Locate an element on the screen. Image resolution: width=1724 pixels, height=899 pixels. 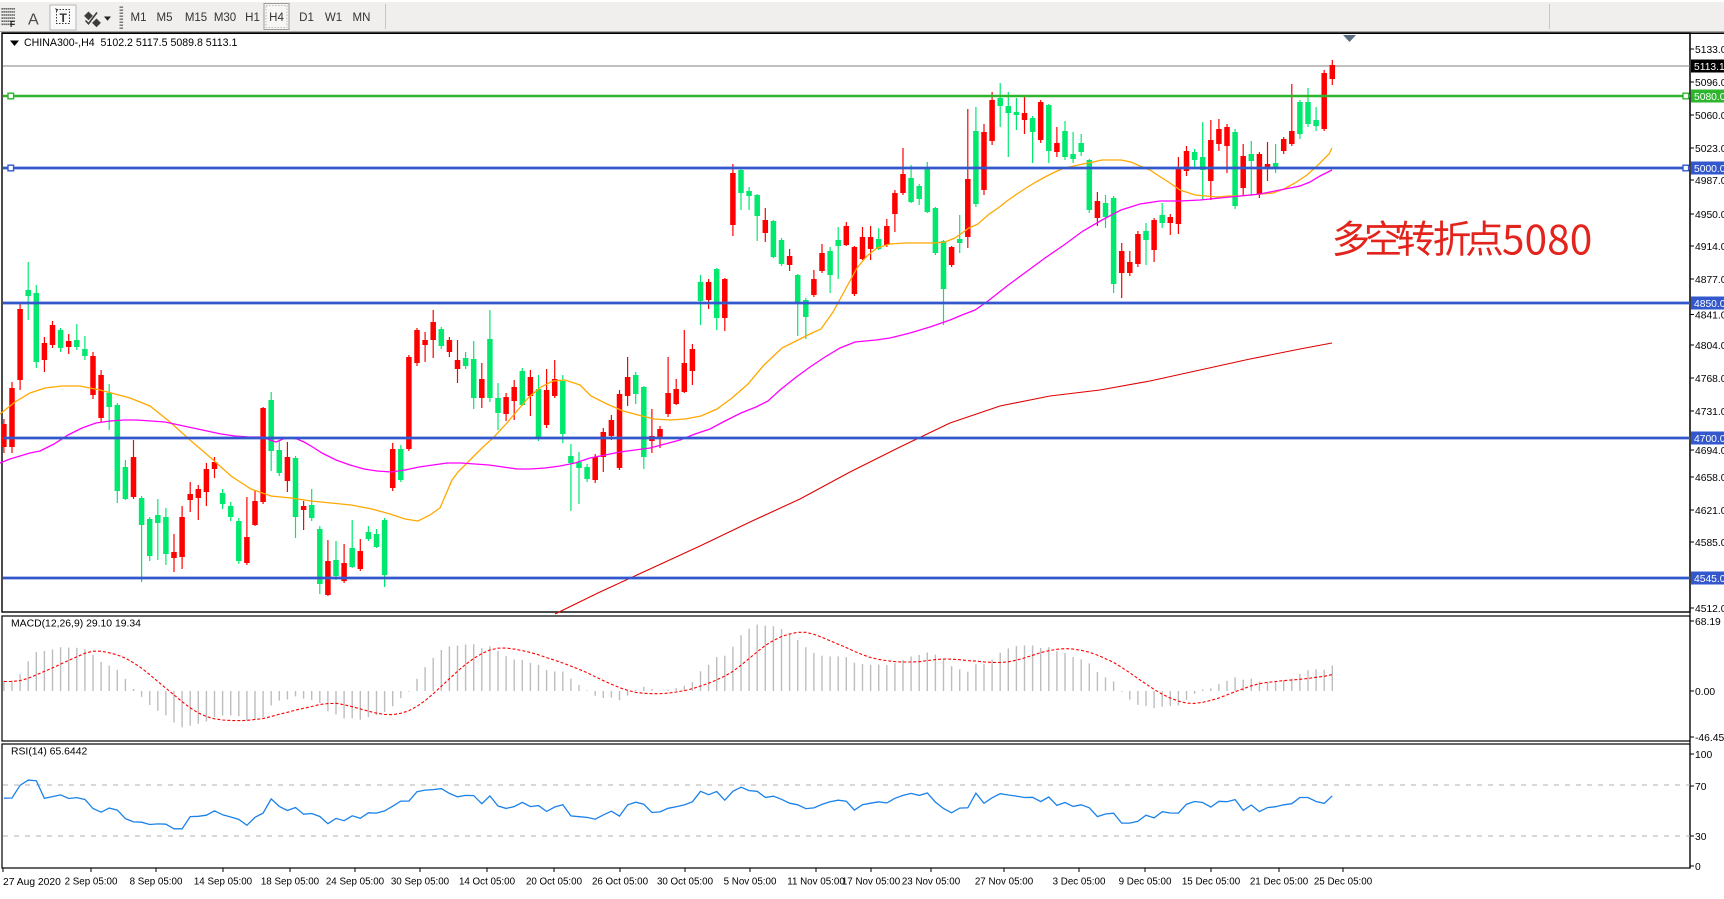
svg-text: 4658.0 is located at coordinates (1709, 478).